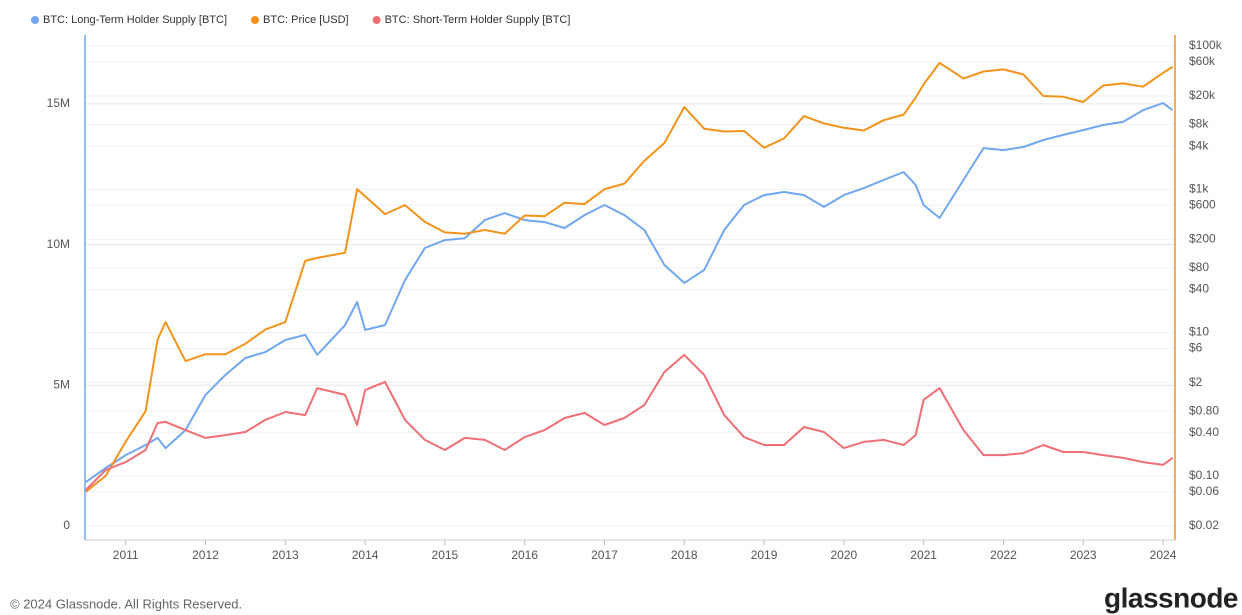  What do you see at coordinates (684, 555) in the screenshot?
I see `x-tick-label: 2018` at bounding box center [684, 555].